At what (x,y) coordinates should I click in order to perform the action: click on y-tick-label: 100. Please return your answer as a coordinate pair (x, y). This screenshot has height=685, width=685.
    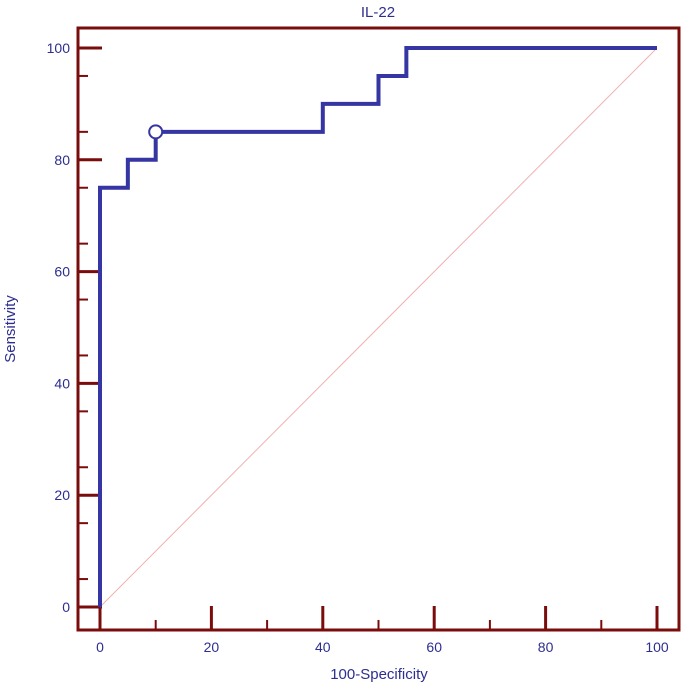
    Looking at the image, I should click on (59, 48).